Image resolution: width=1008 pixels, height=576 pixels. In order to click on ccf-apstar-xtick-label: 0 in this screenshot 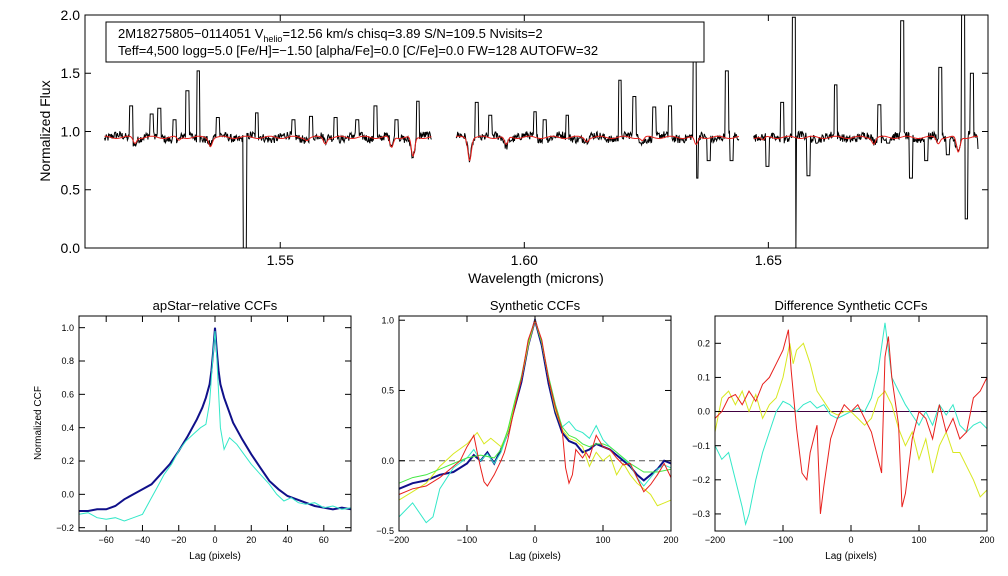, I will do `click(214, 540)`.